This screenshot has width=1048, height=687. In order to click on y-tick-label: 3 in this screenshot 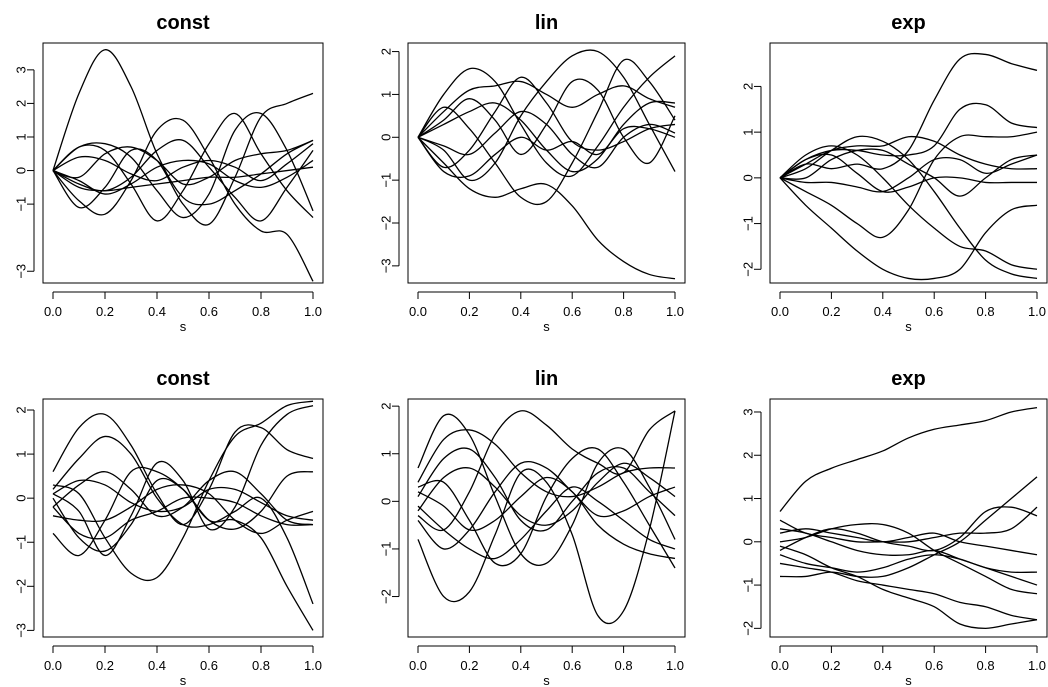, I will do `click(21, 69)`.